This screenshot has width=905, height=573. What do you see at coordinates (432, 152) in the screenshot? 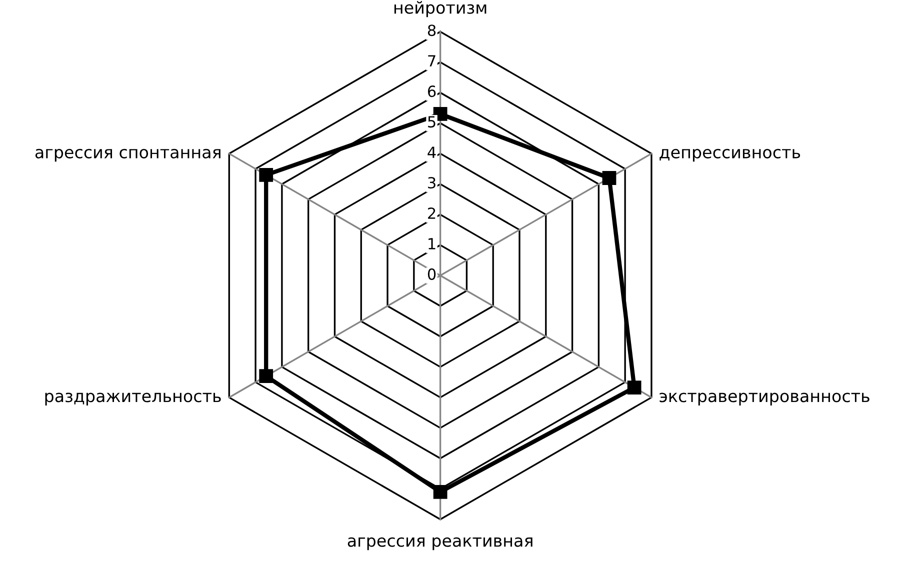
I see `y-tick-label: 4` at bounding box center [432, 152].